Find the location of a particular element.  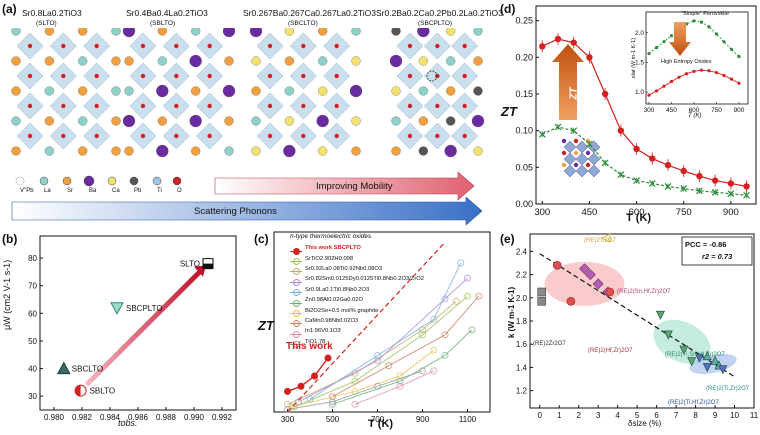

point-label-sbcplto: SBCPLTO is located at coordinates (144, 308).